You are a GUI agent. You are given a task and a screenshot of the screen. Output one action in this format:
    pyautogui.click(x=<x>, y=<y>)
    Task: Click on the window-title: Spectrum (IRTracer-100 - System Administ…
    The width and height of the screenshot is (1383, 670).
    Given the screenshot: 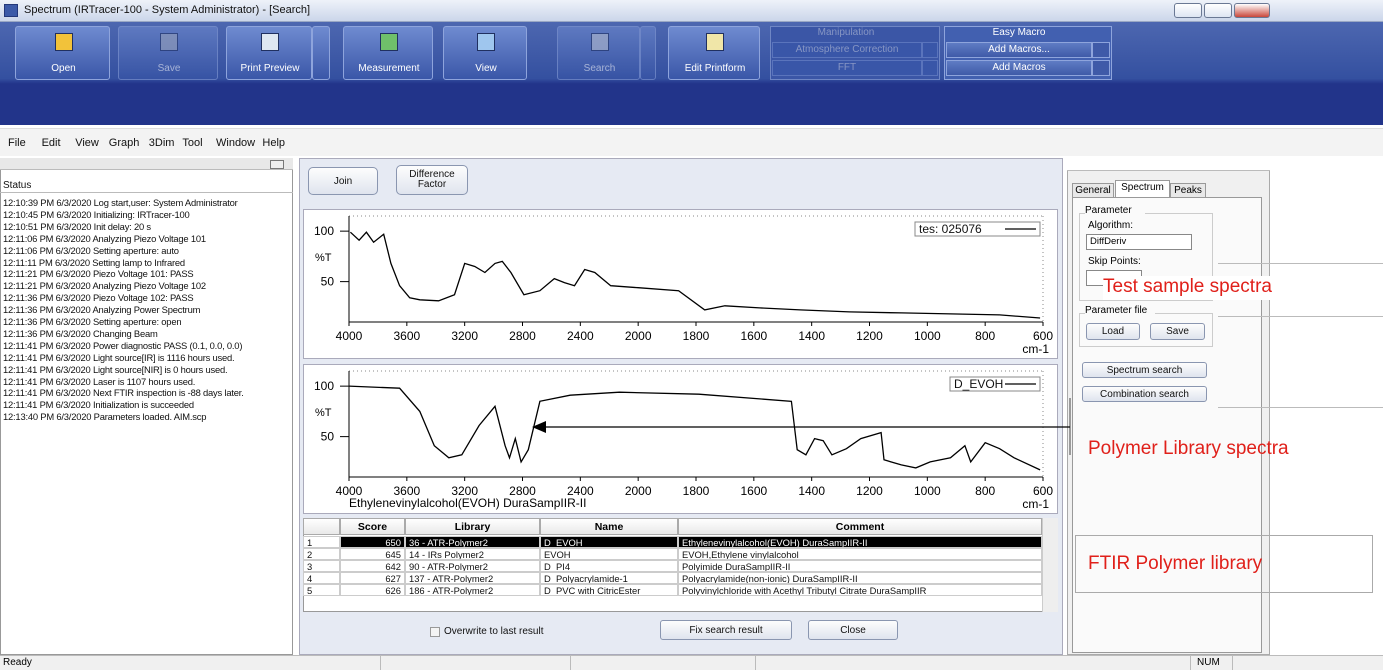 What is the action you would take?
    pyautogui.click(x=167, y=10)
    